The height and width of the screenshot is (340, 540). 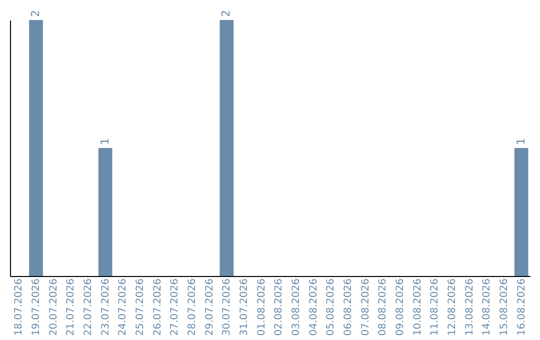 What do you see at coordinates (227, 307) in the screenshot?
I see `x-tick-label: 30.07.2026` at bounding box center [227, 307].